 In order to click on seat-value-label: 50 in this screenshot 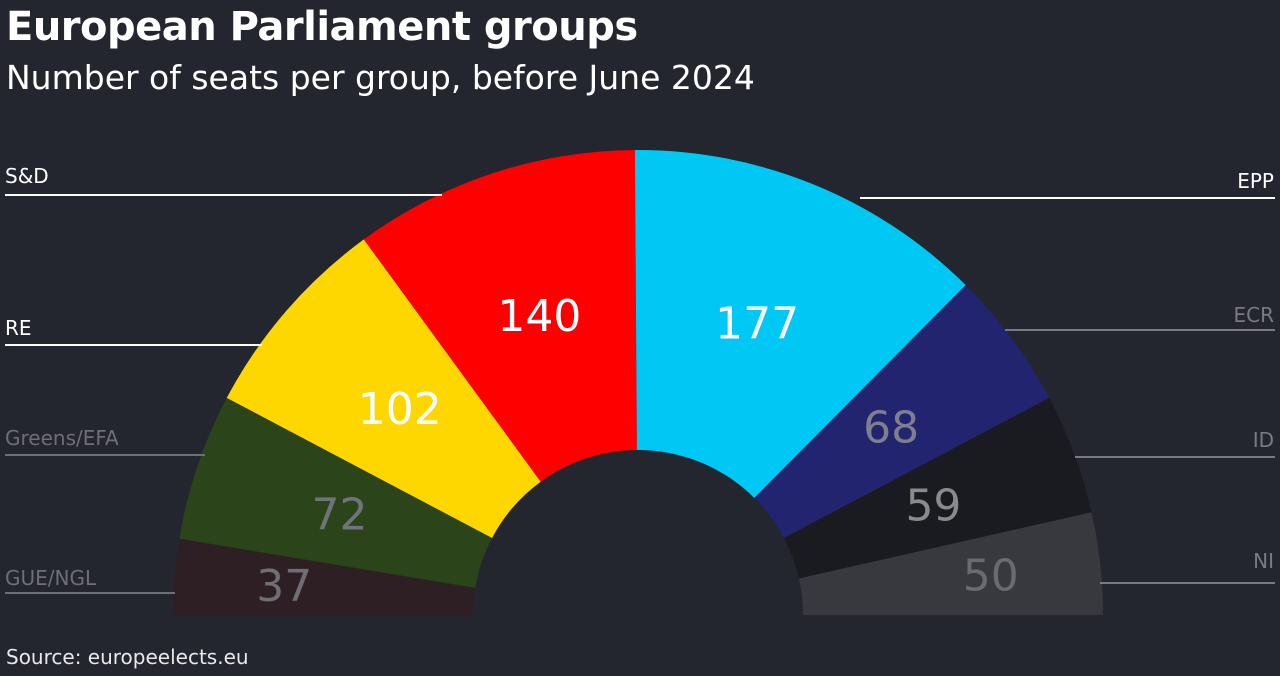, I will do `click(991, 576)`.